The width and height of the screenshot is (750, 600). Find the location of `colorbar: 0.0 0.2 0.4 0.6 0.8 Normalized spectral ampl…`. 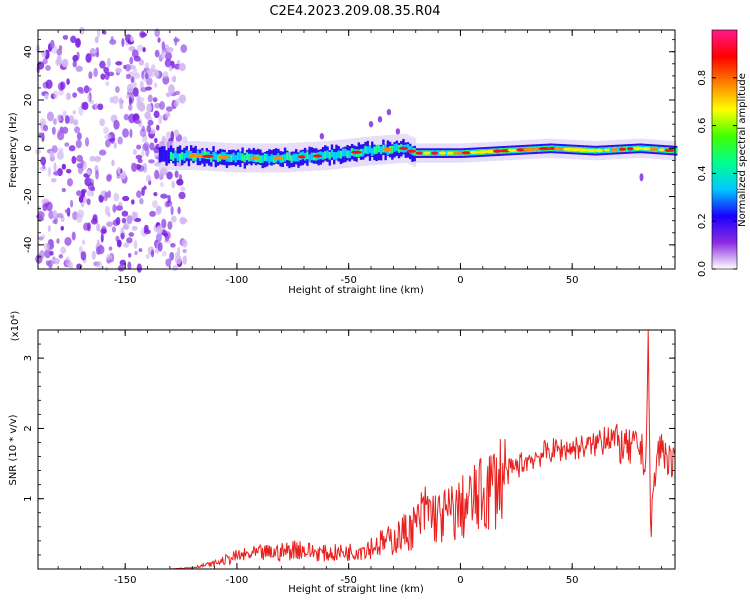

colorbar: 0.0 0.2 0.4 0.6 0.8 Normalized spectral ampl… is located at coordinates (722, 153).